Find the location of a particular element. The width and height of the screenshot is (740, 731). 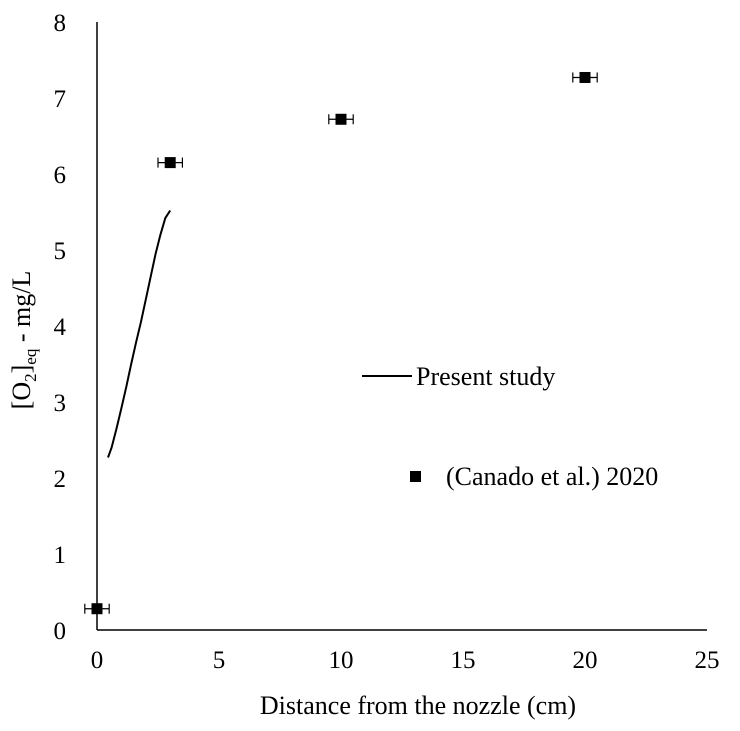

y-tick-label: 6 is located at coordinates (60, 175).